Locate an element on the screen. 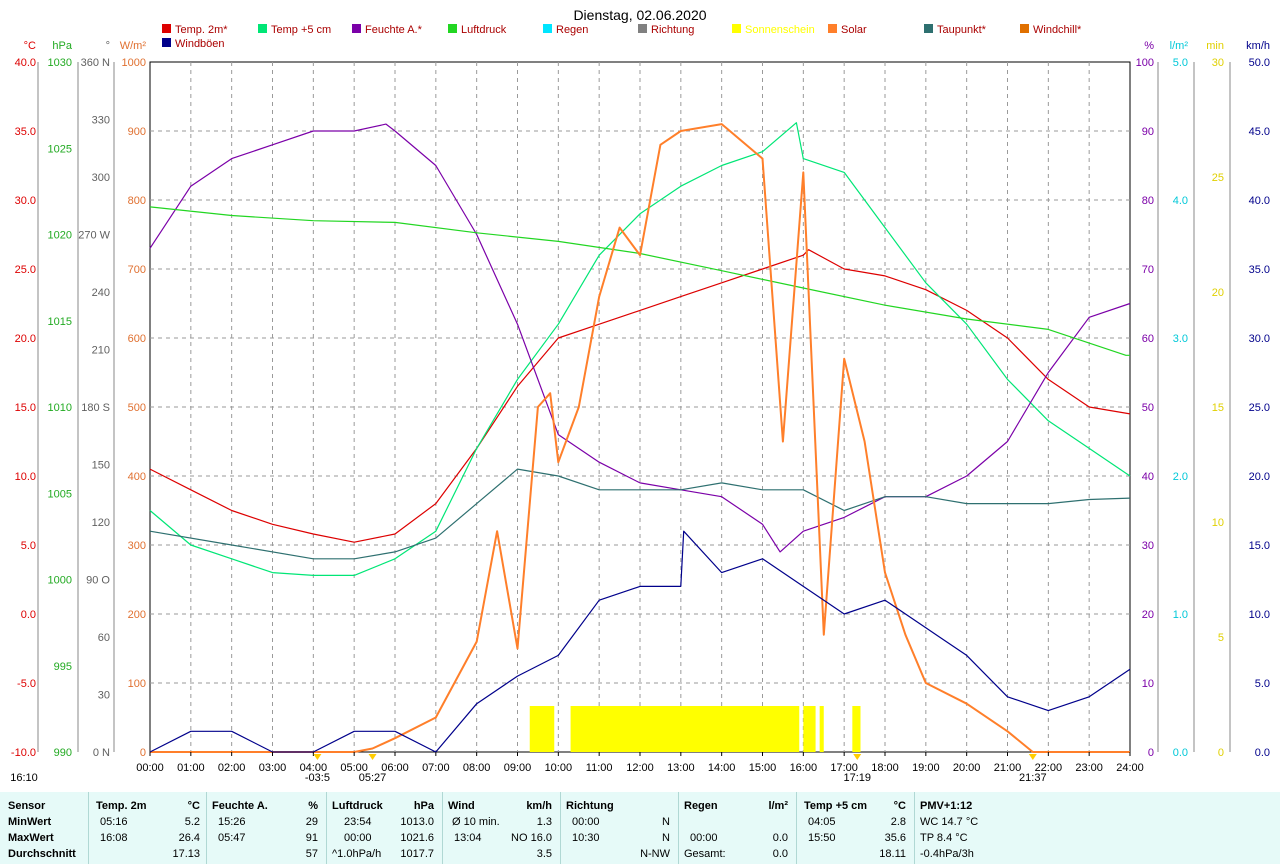  axis-tick-label: 15 is located at coordinates (1218, 408).